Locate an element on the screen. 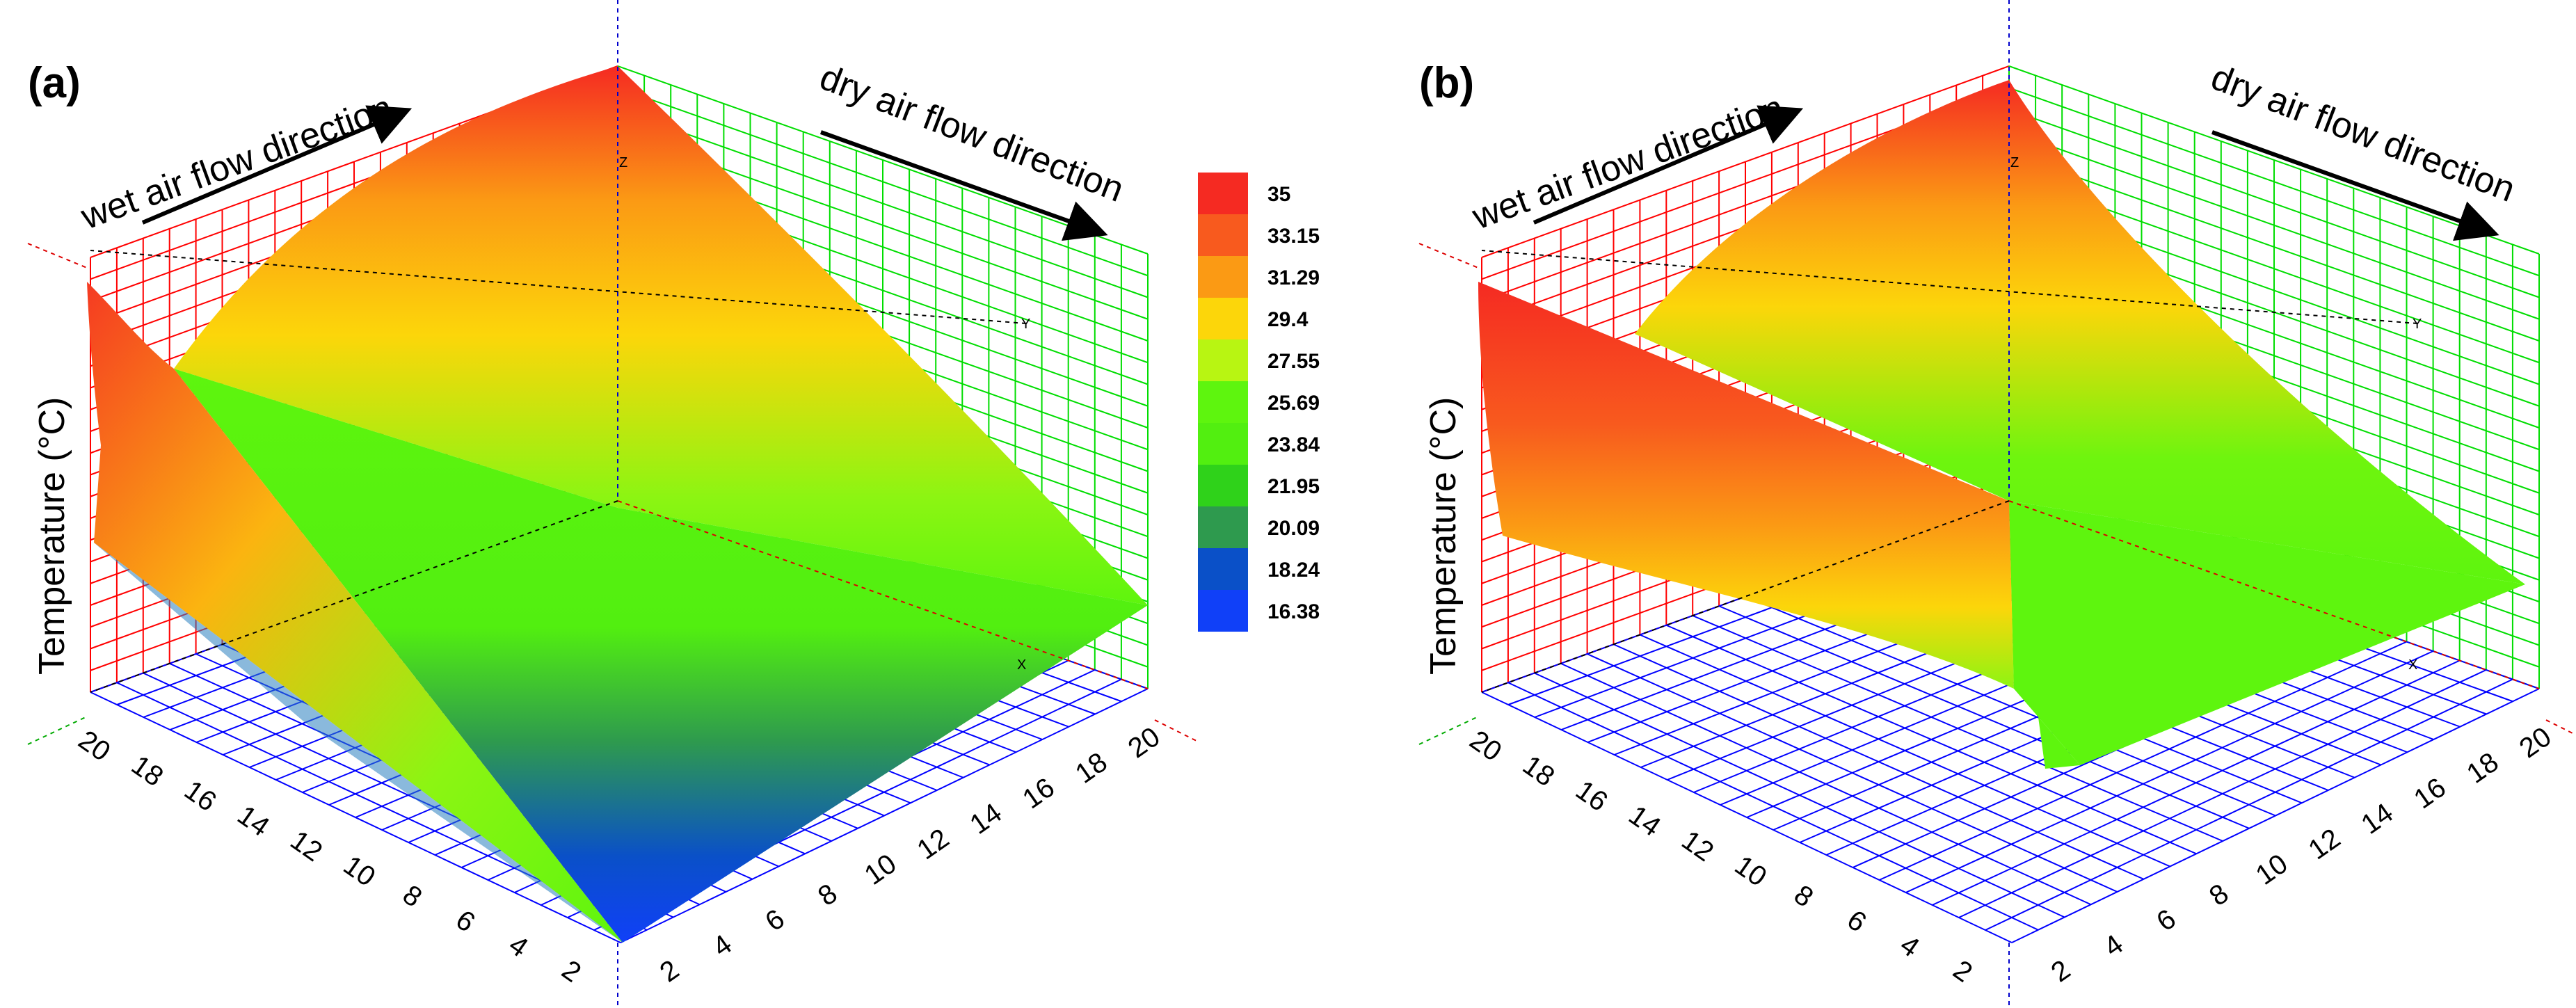 Image resolution: width=2576 pixels, height=1008 pixels. colorbar-label: 35 is located at coordinates (1278, 194).